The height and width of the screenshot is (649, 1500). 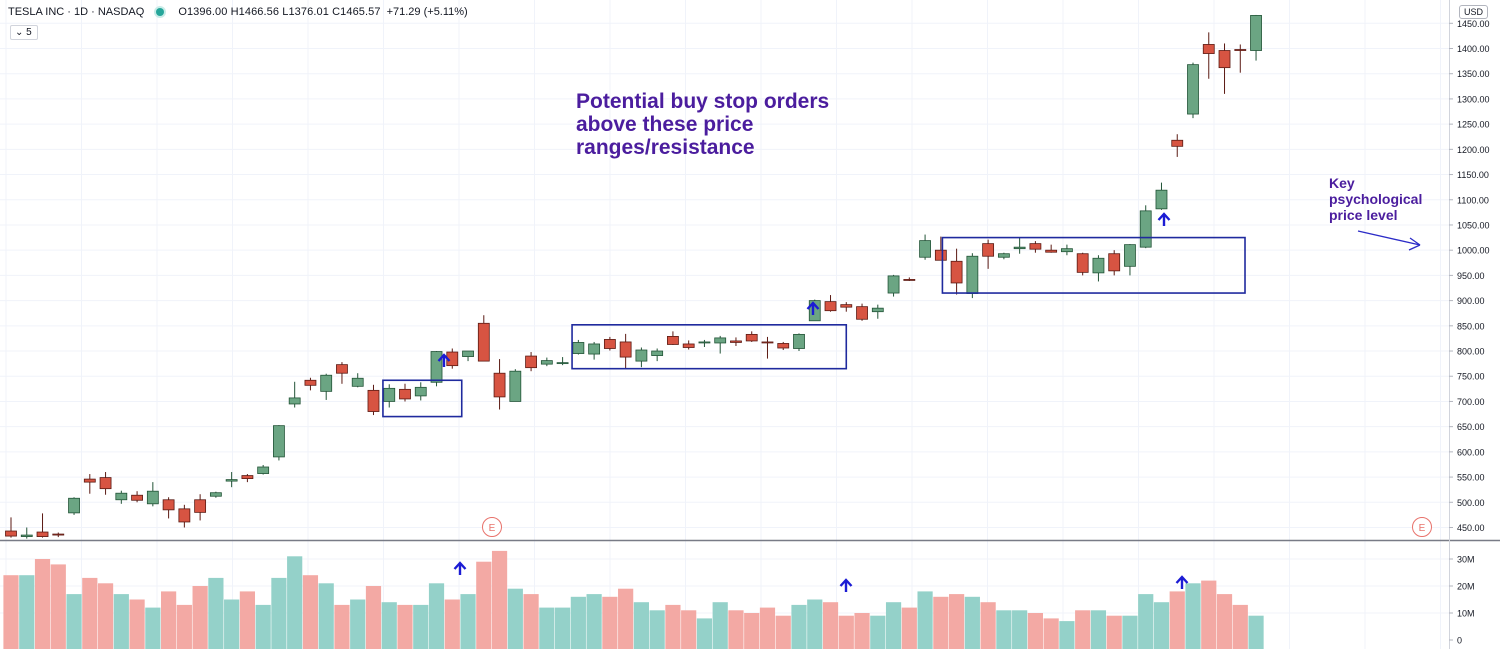 I want to click on volume-indicator-toggle: ⌄ 5, so click(x=24, y=32).